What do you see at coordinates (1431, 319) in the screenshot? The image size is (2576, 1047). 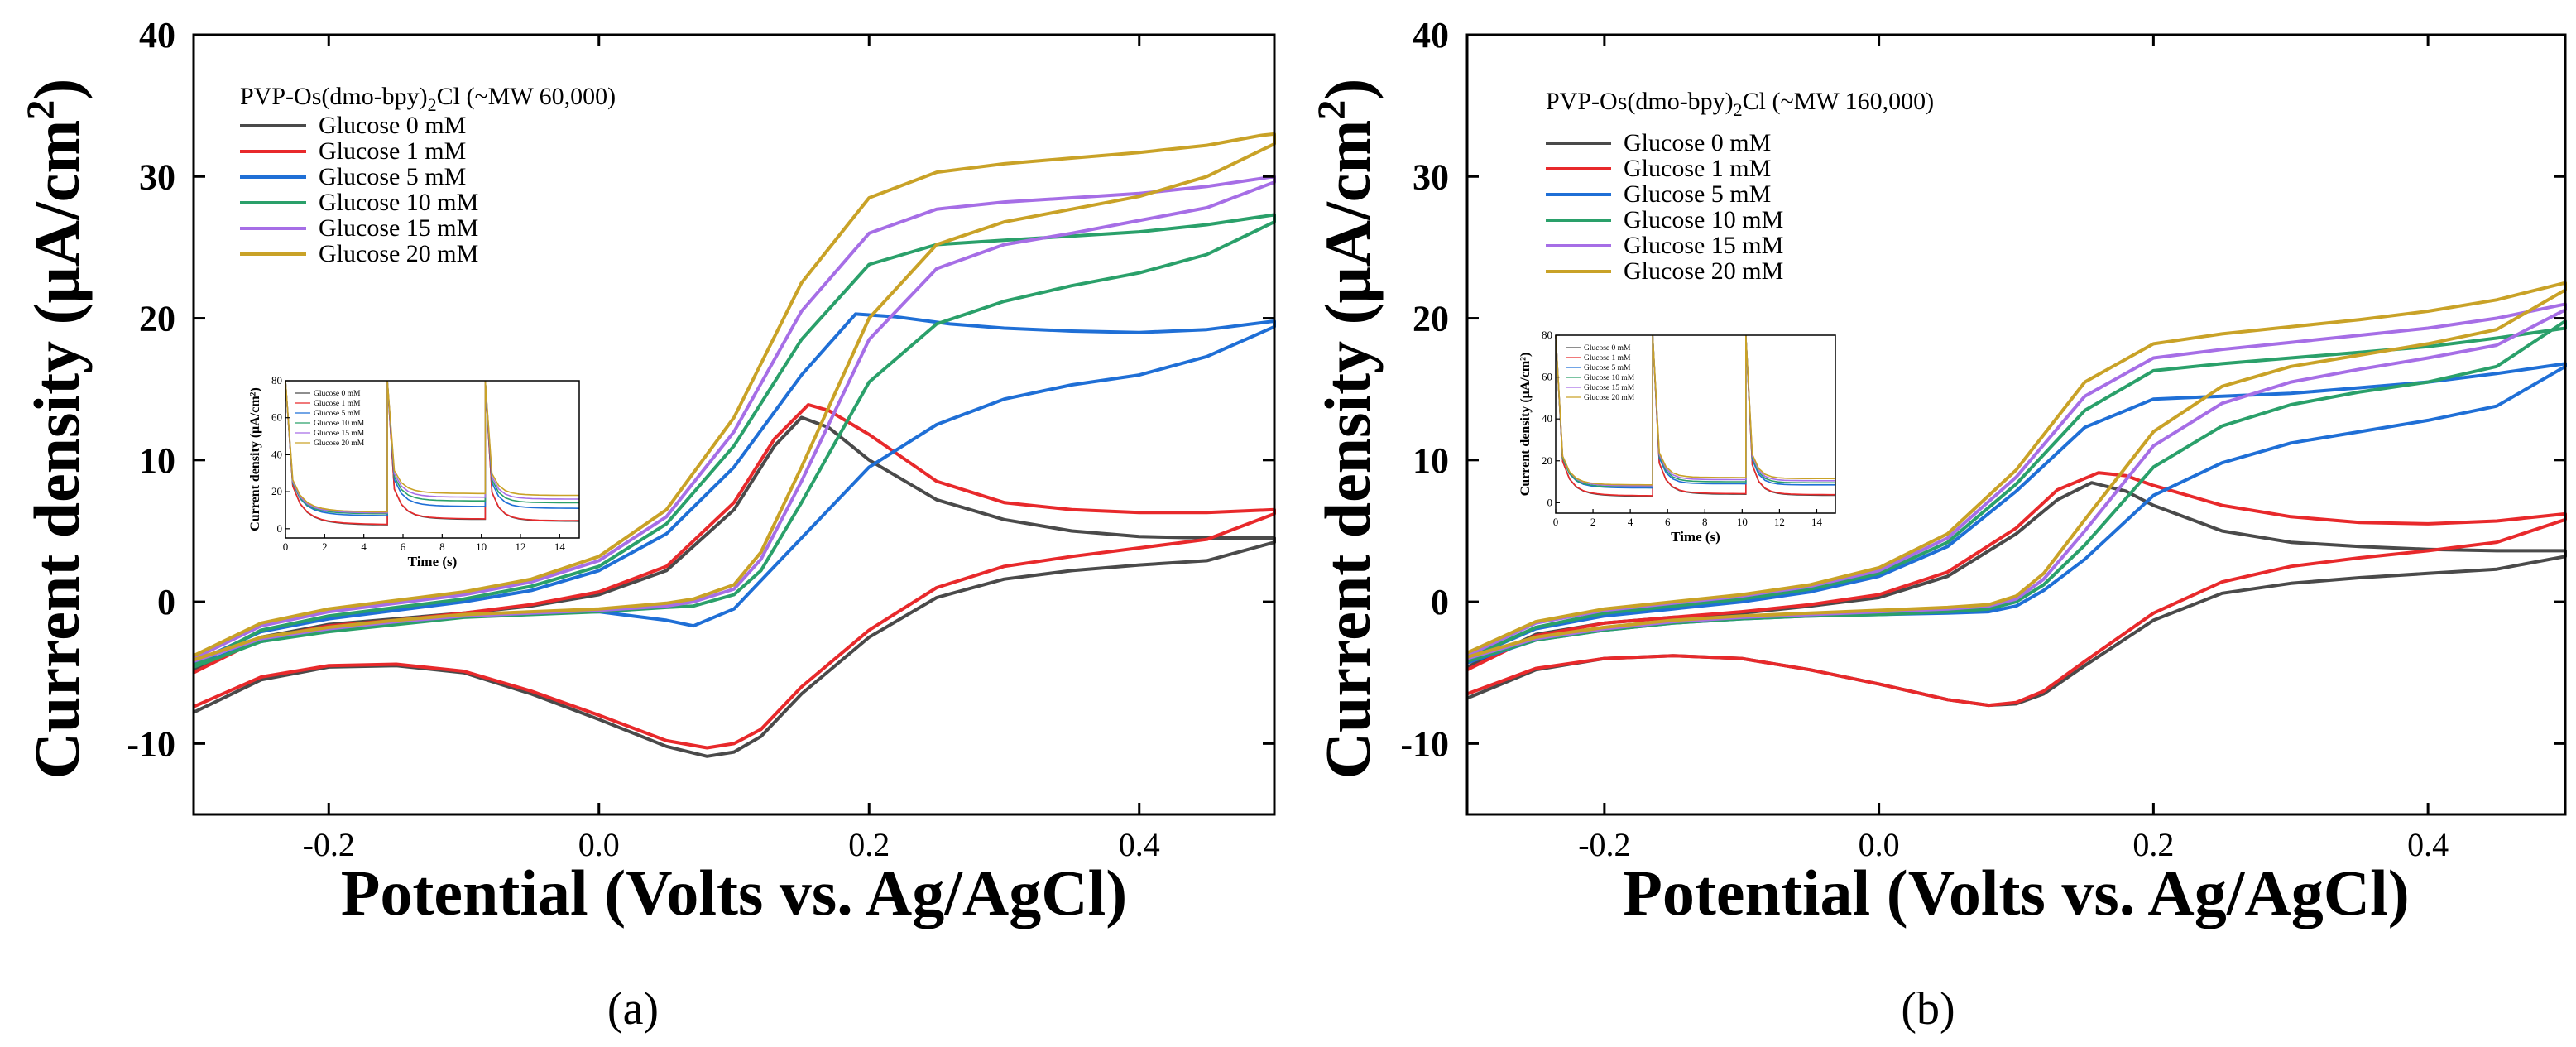 I see `y-tick-label: 20` at bounding box center [1431, 319].